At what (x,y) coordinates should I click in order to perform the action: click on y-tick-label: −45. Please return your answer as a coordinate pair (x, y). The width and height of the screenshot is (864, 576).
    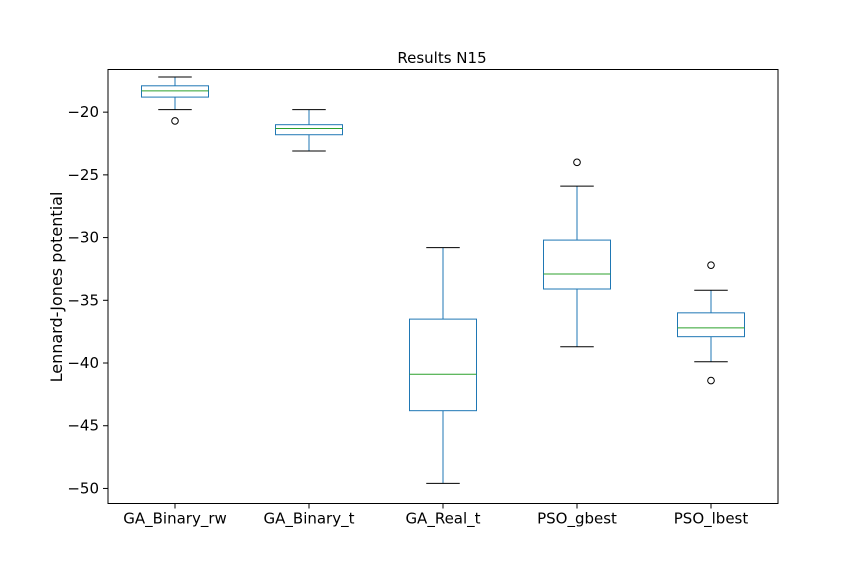
    Looking at the image, I should click on (83, 426).